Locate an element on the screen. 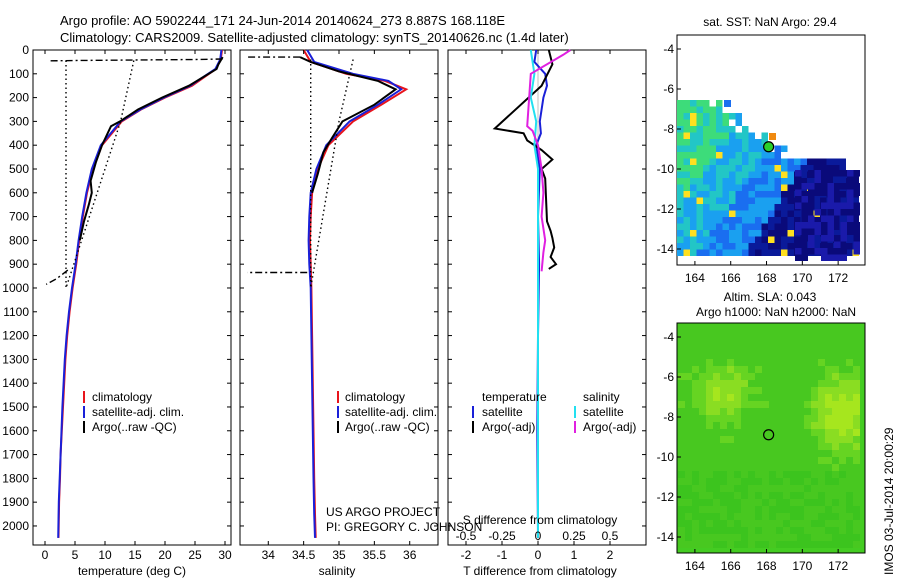 The width and height of the screenshot is (900, 580). map-y-tick-label: -12 is located at coordinates (666, 497).